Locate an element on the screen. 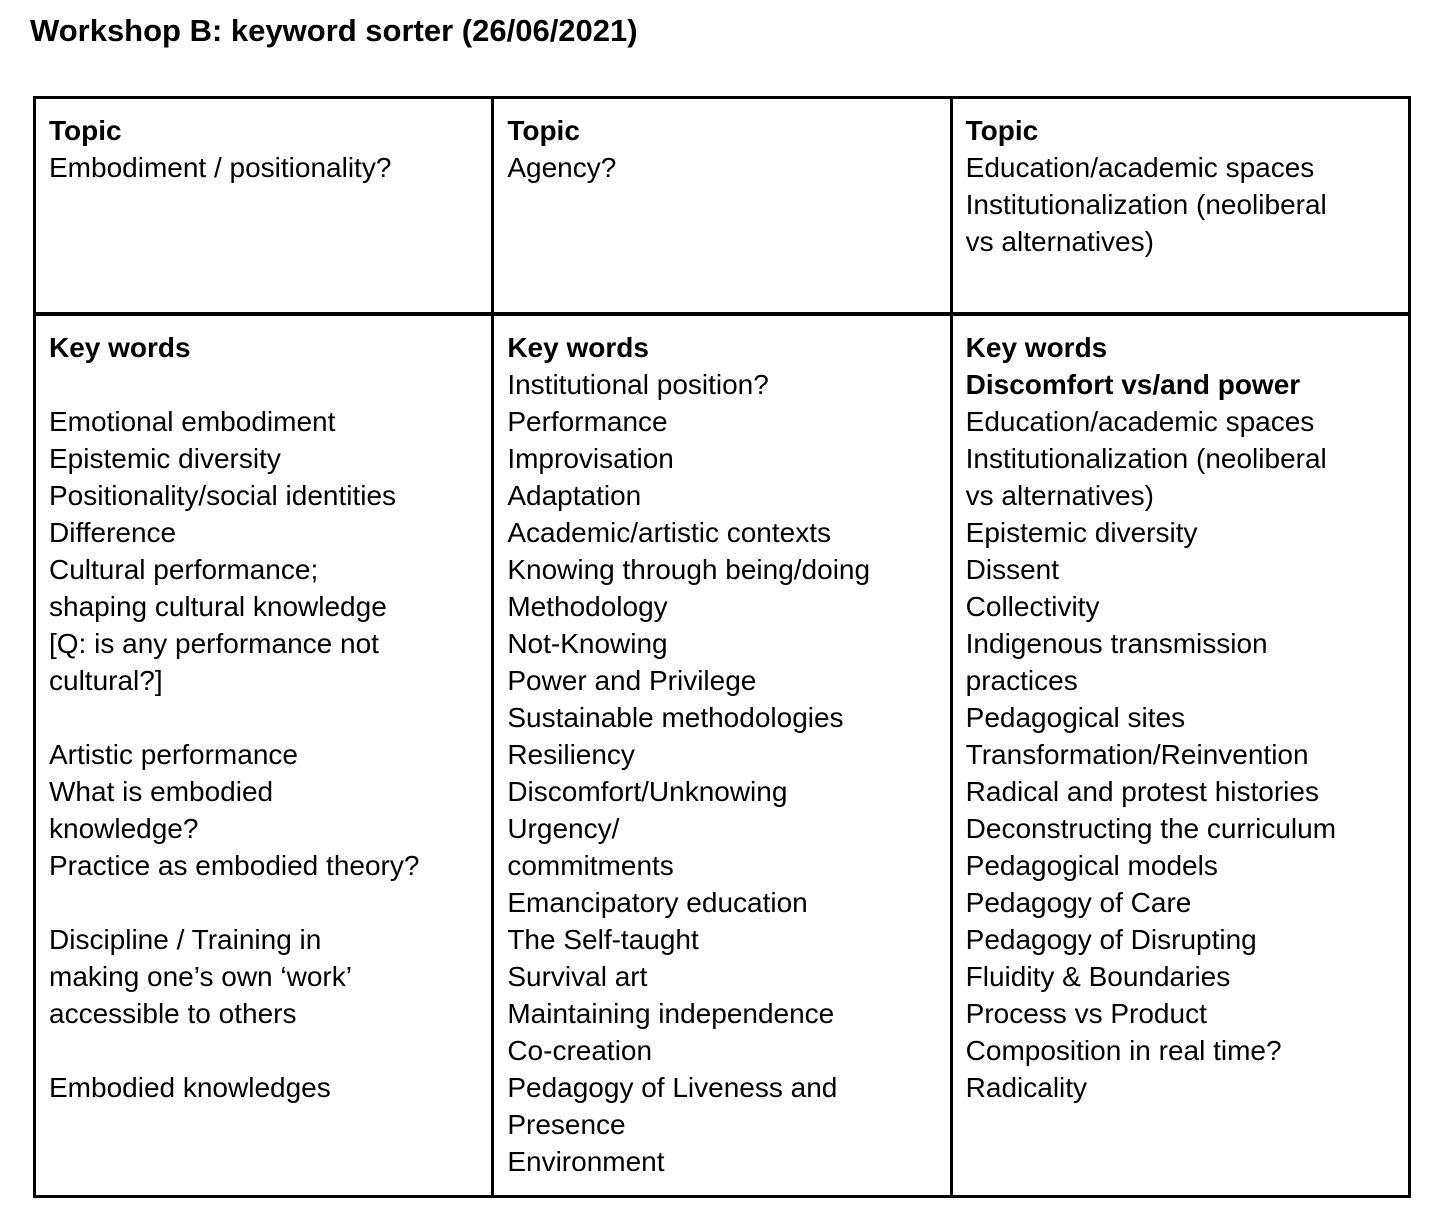 The image size is (1436, 1219). text-line: Emotional embodiment is located at coordinates (192, 421).